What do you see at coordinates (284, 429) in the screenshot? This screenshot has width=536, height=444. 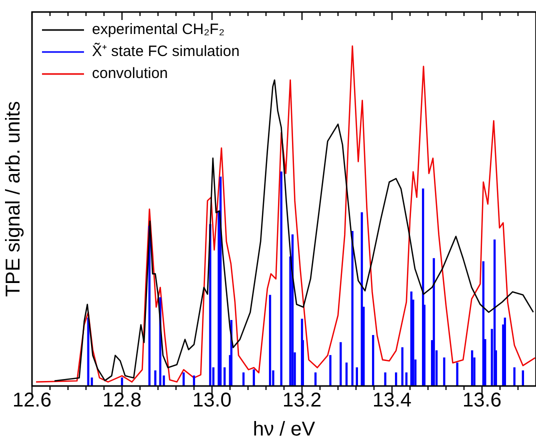 I see `x-axis-title: hν / eV` at bounding box center [284, 429].